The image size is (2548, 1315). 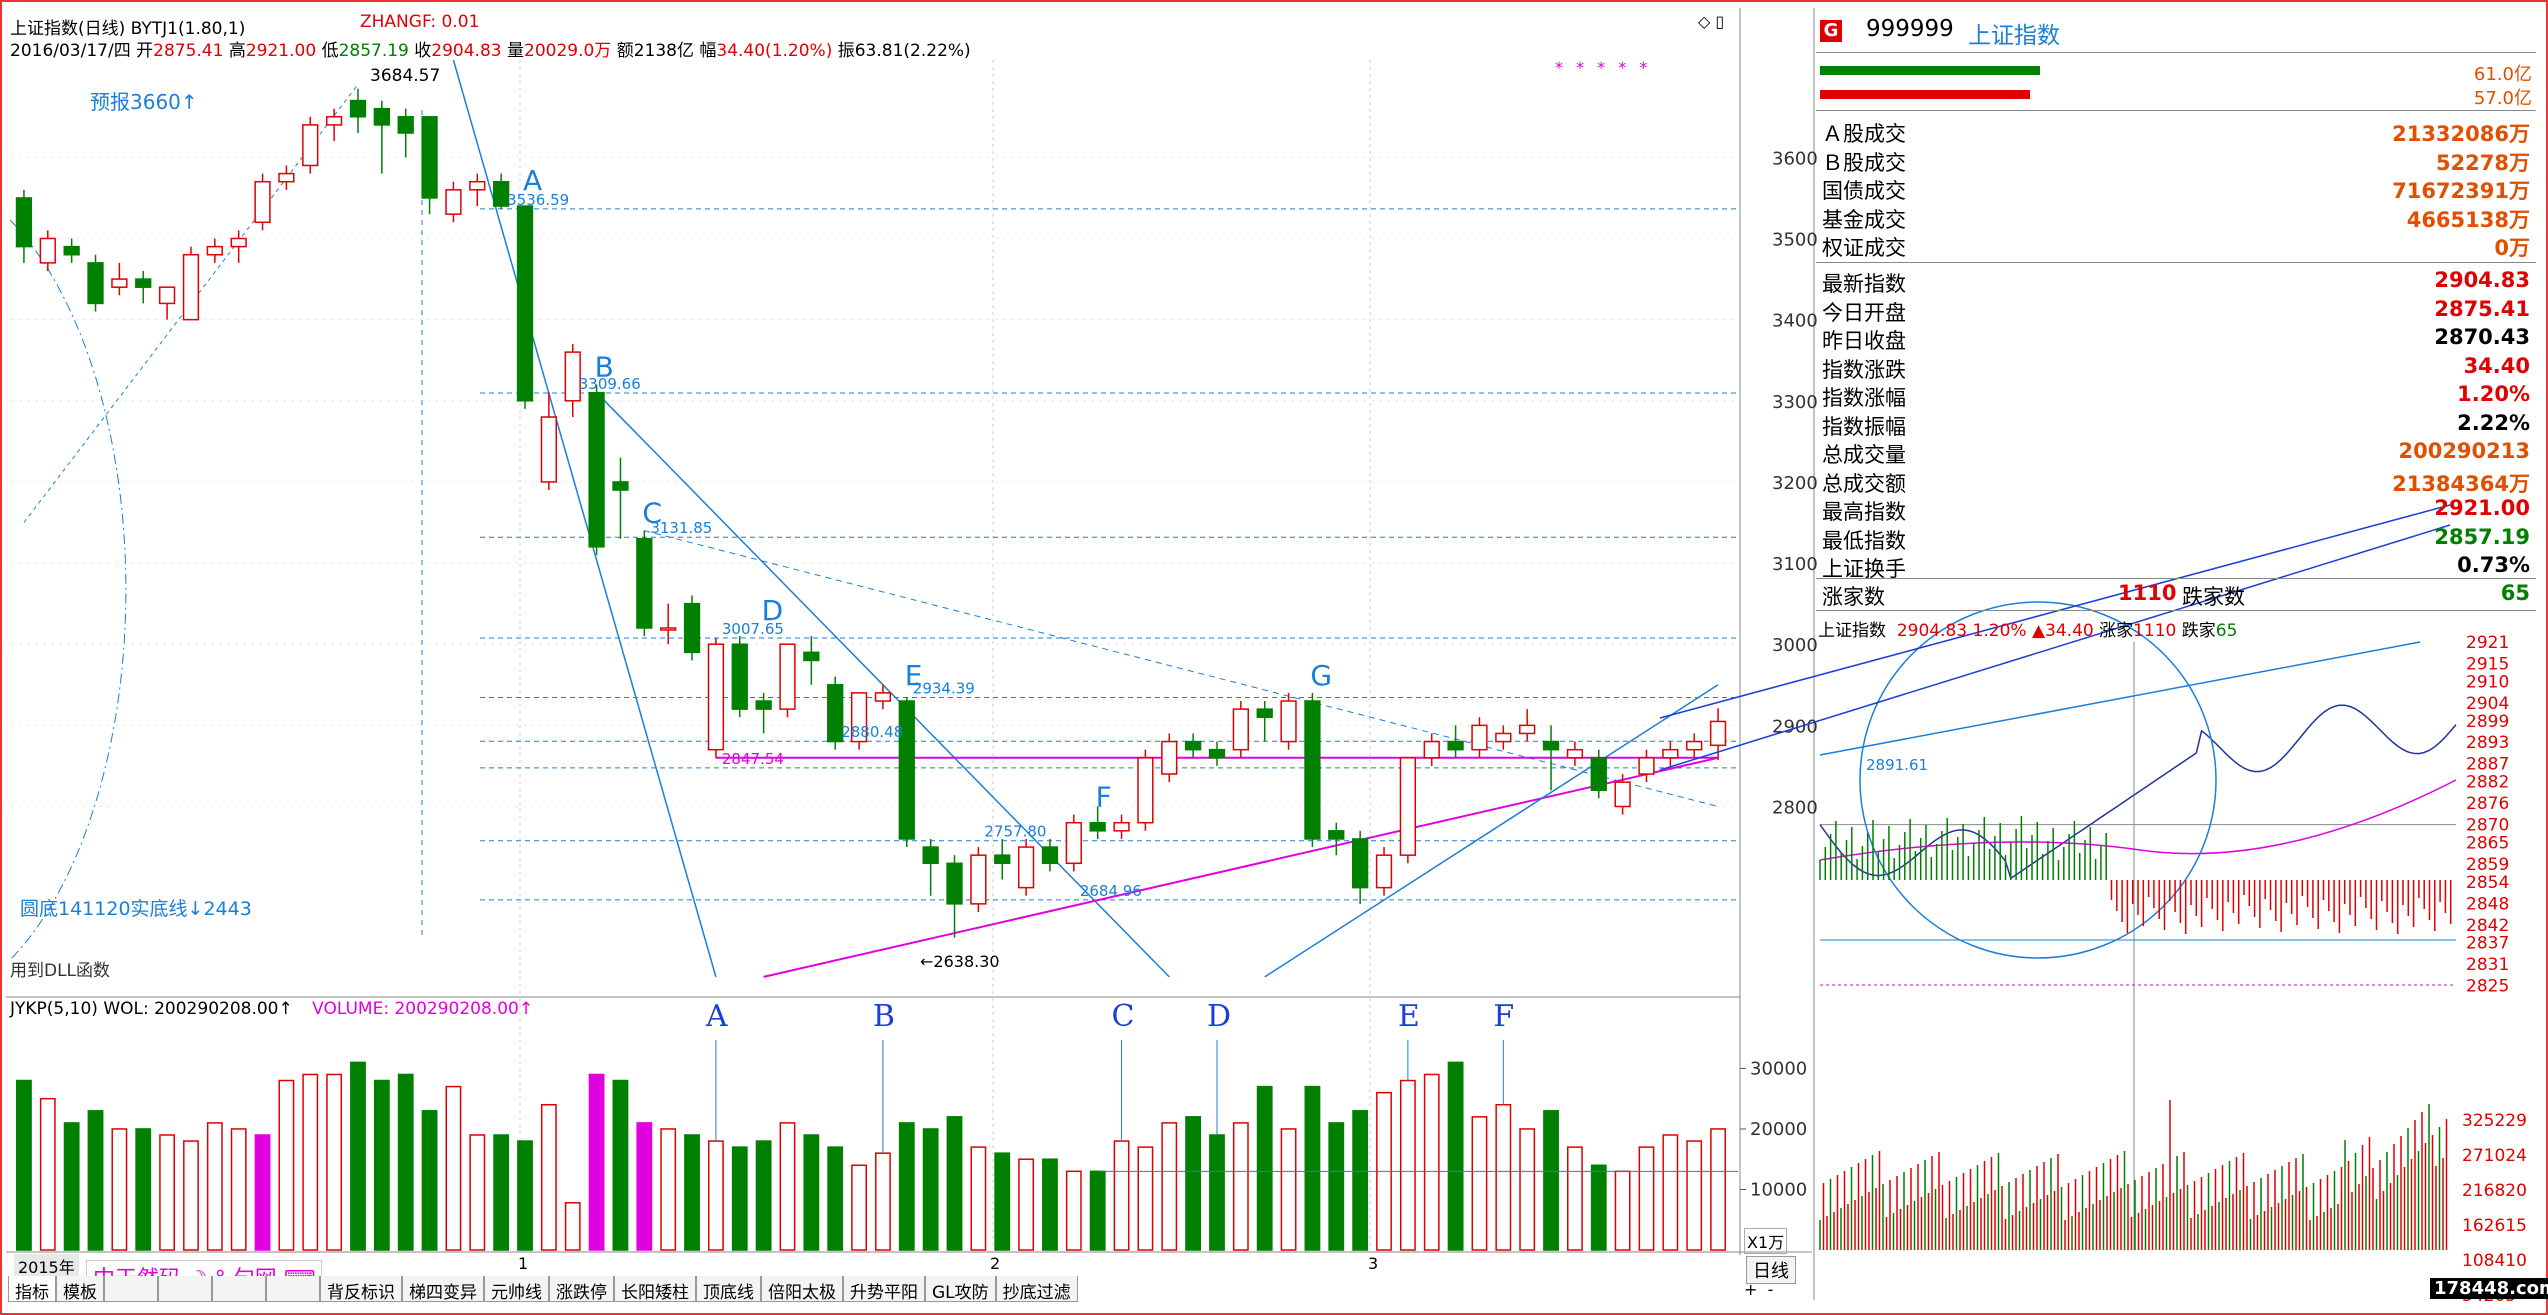 What do you see at coordinates (2176, 453) in the screenshot?
I see `quote-row: 总成交量 200290213` at bounding box center [2176, 453].